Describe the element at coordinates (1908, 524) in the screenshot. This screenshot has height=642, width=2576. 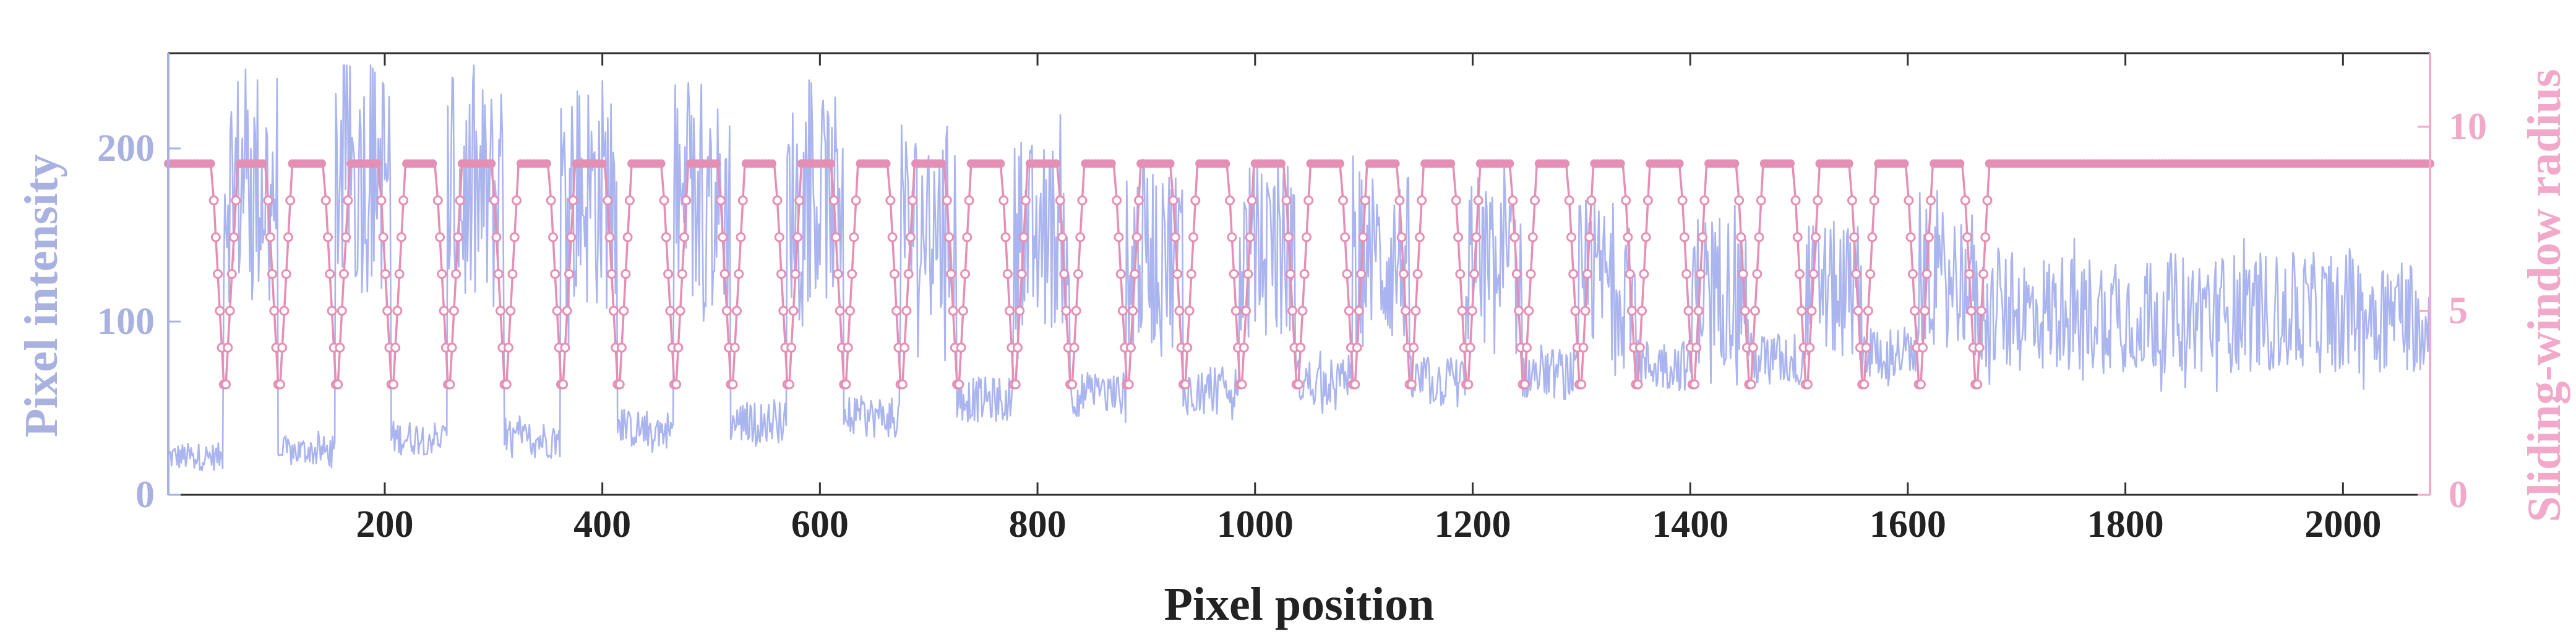
I see `x-tick-label: 1600` at that location.